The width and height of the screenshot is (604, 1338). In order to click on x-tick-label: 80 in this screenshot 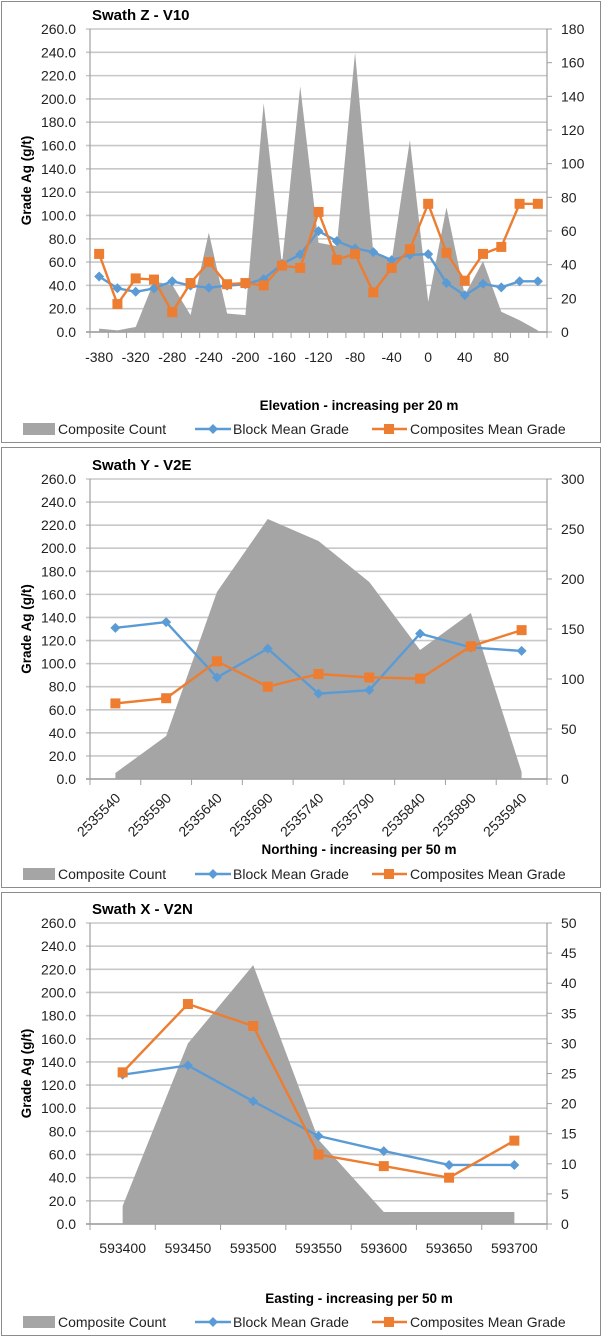, I will do `click(502, 357)`.